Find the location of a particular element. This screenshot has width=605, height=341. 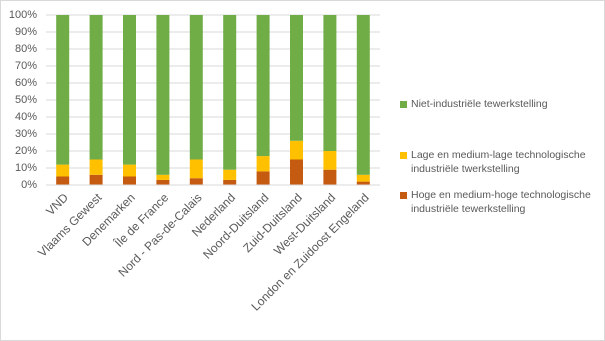

legend-item: Niet-industriële tewerkstelling is located at coordinates (497, 104).